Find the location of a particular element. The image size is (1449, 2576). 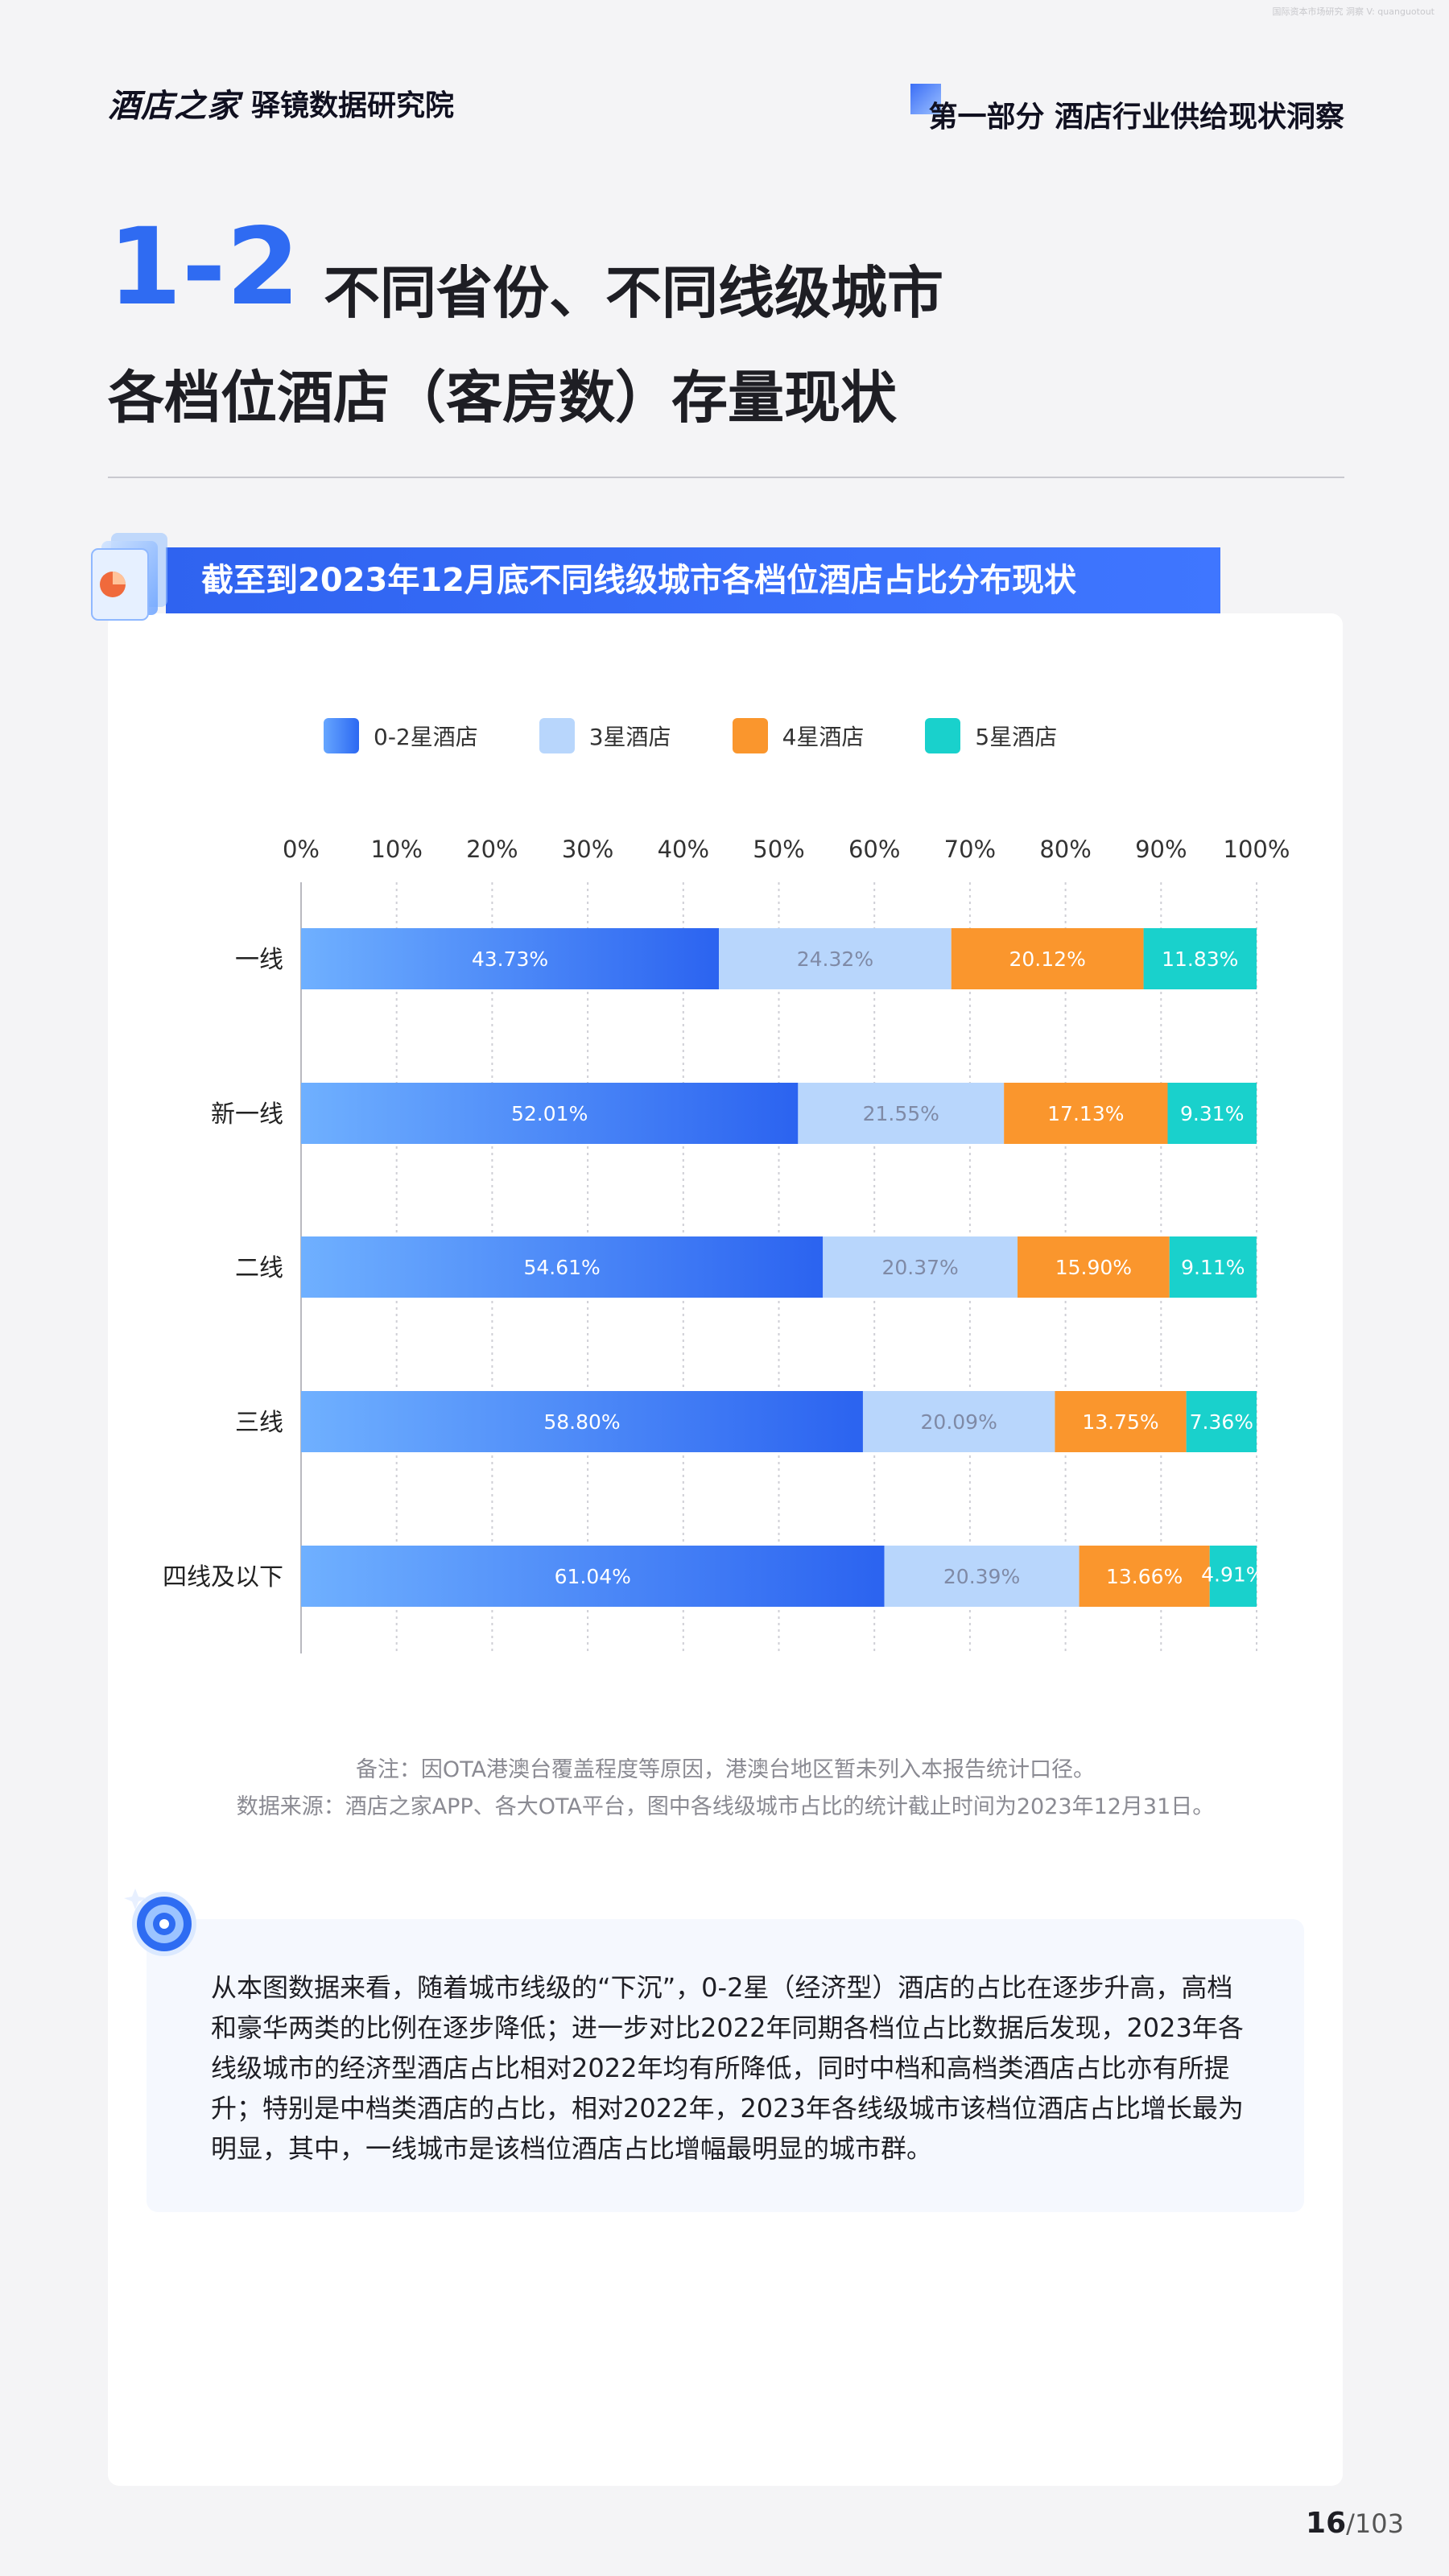

data-label: 20.09% is located at coordinates (959, 1422).